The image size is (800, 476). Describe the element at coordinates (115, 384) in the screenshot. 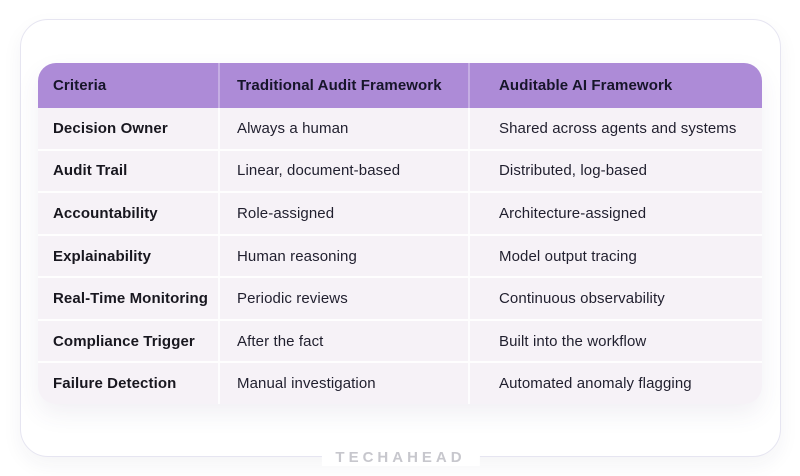

I see `cell-criteria: Failure Detection` at that location.